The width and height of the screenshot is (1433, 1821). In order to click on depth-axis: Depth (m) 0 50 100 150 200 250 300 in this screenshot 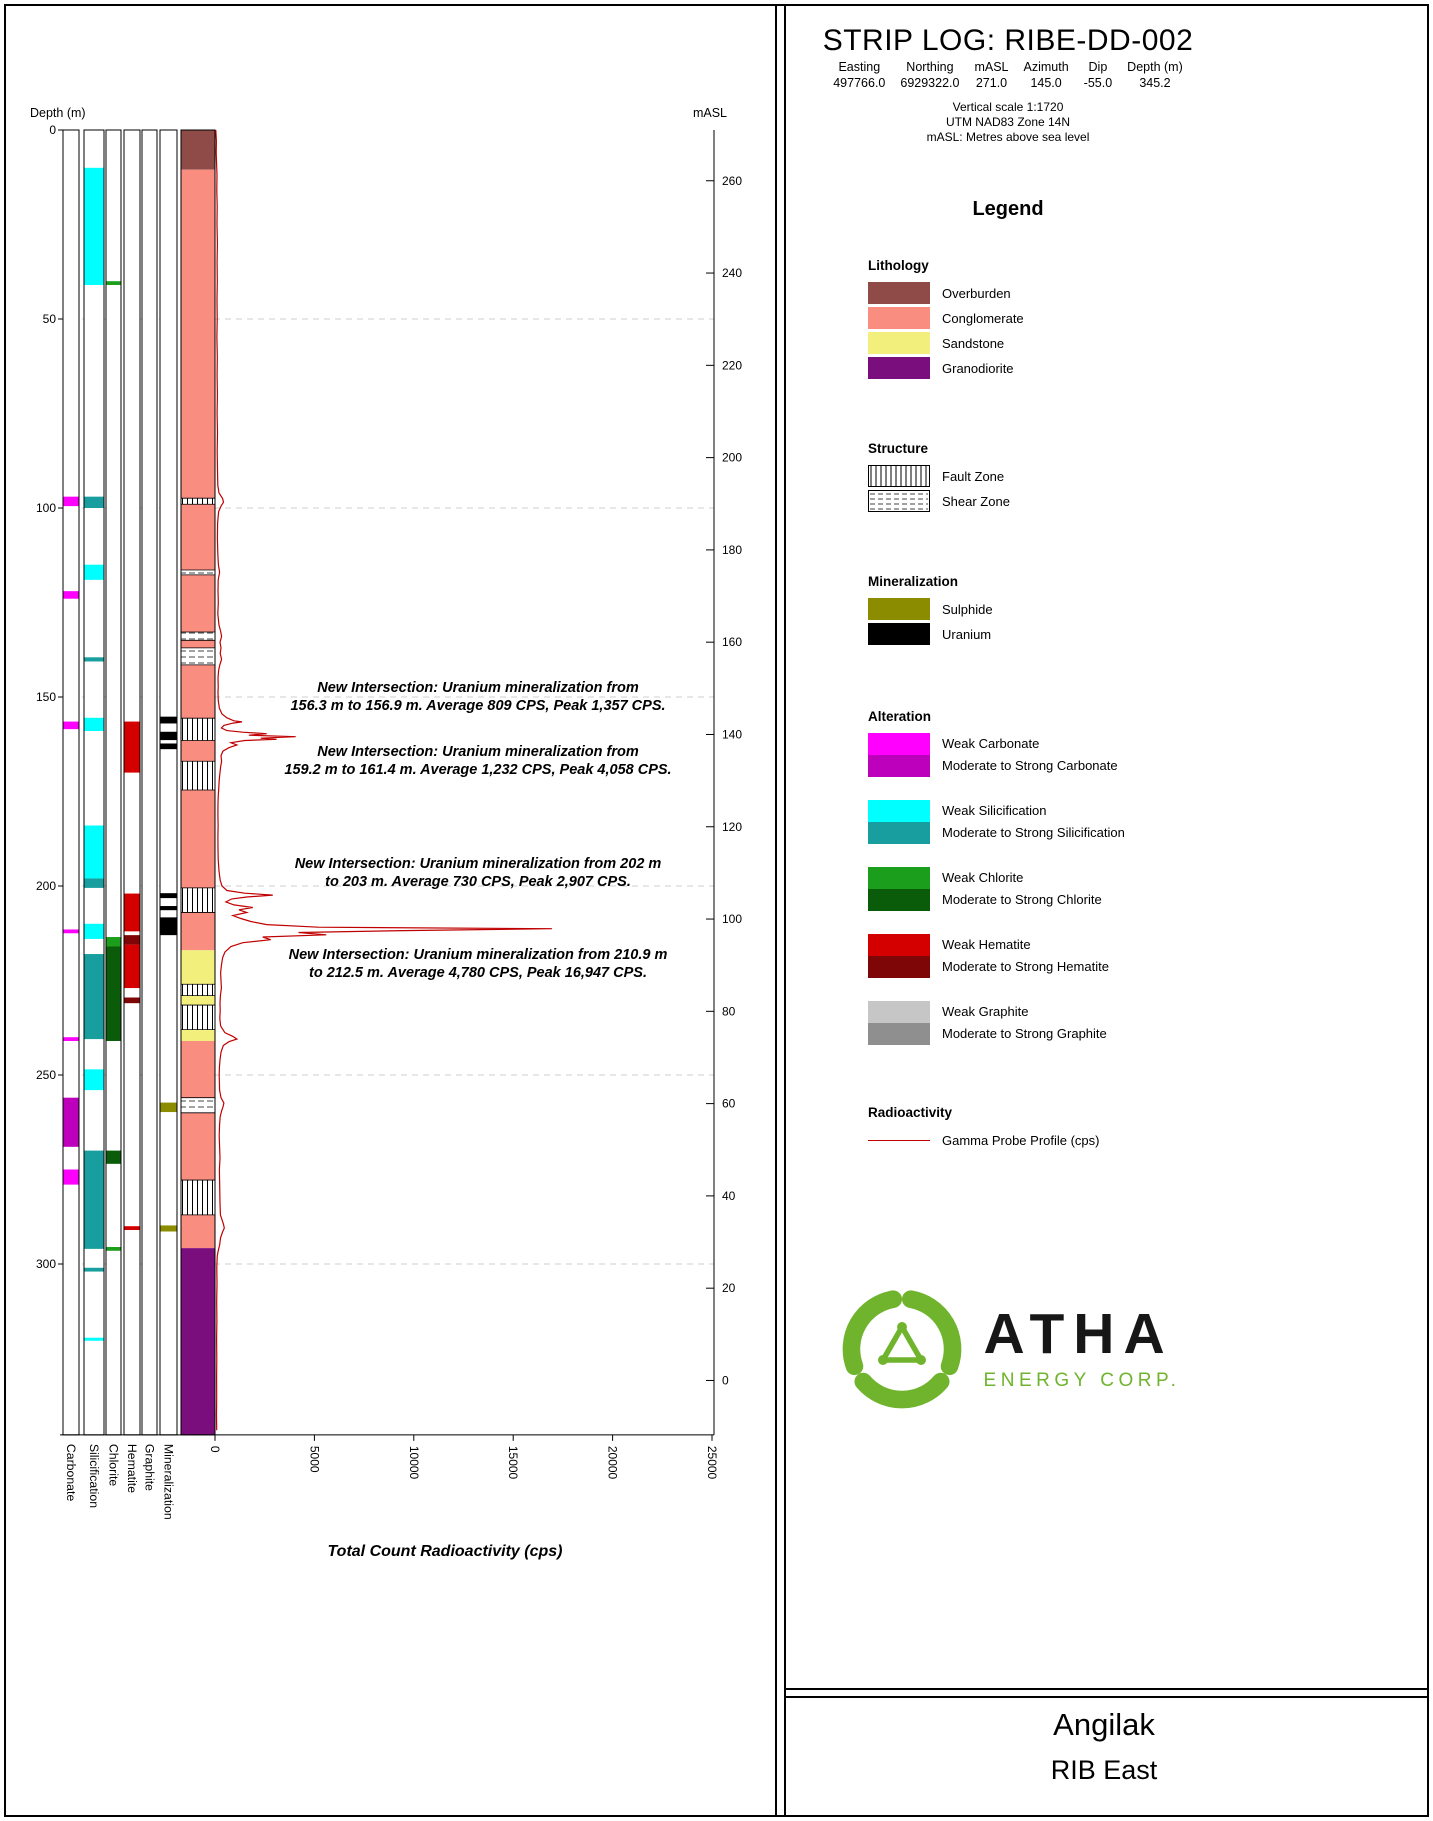, I will do `click(58, 688)`.